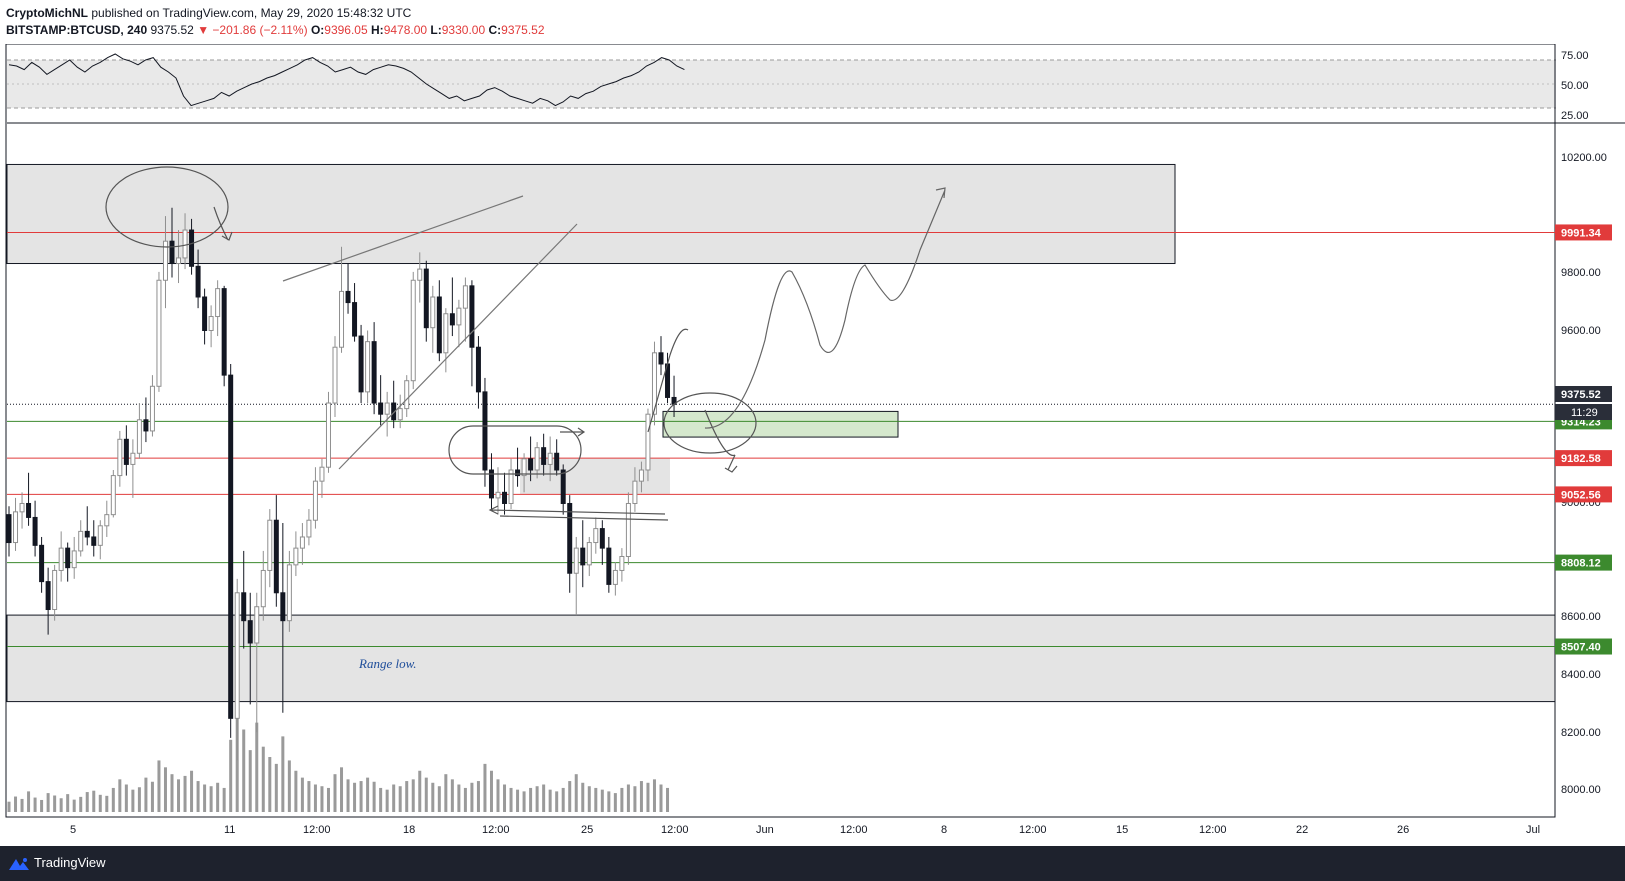 This screenshot has height=881, width=1625. I want to click on rsi-tick-75: 75.00, so click(1575, 56).